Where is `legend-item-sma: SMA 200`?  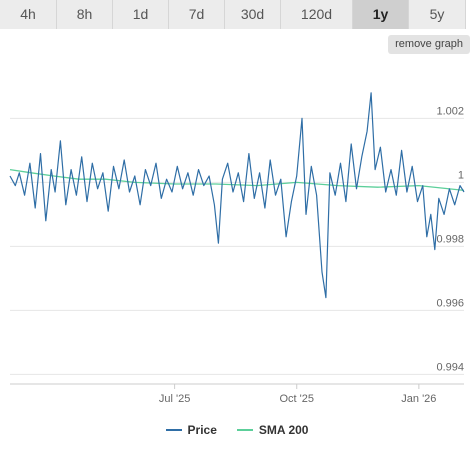 legend-item-sma: SMA 200 is located at coordinates (272, 430).